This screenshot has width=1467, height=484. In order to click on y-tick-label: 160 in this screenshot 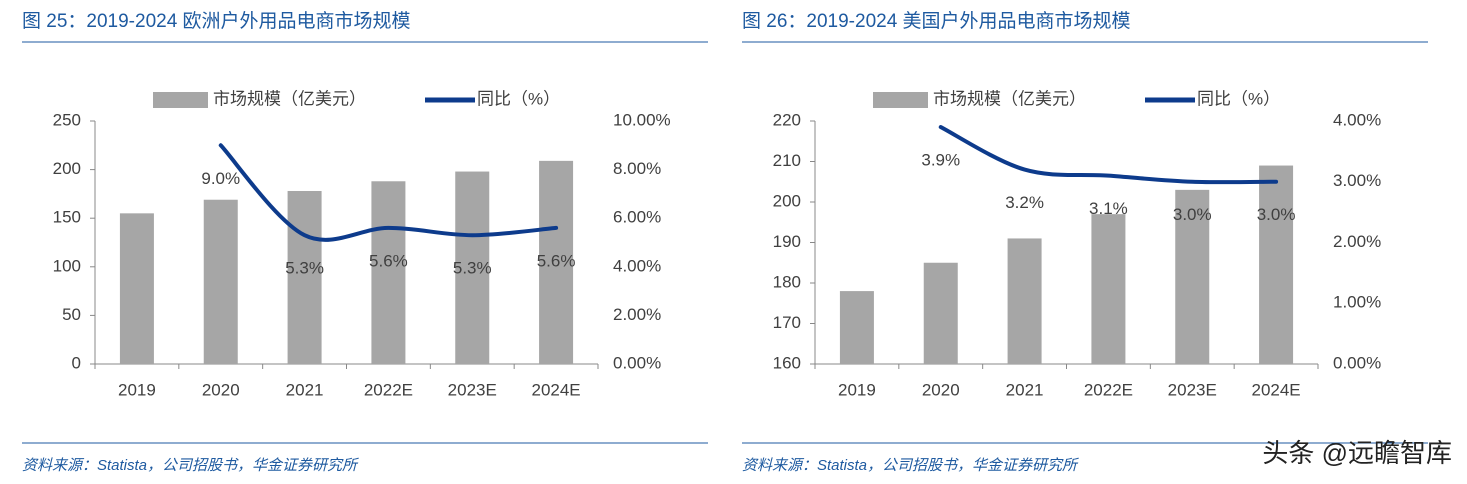, I will do `click(787, 362)`.